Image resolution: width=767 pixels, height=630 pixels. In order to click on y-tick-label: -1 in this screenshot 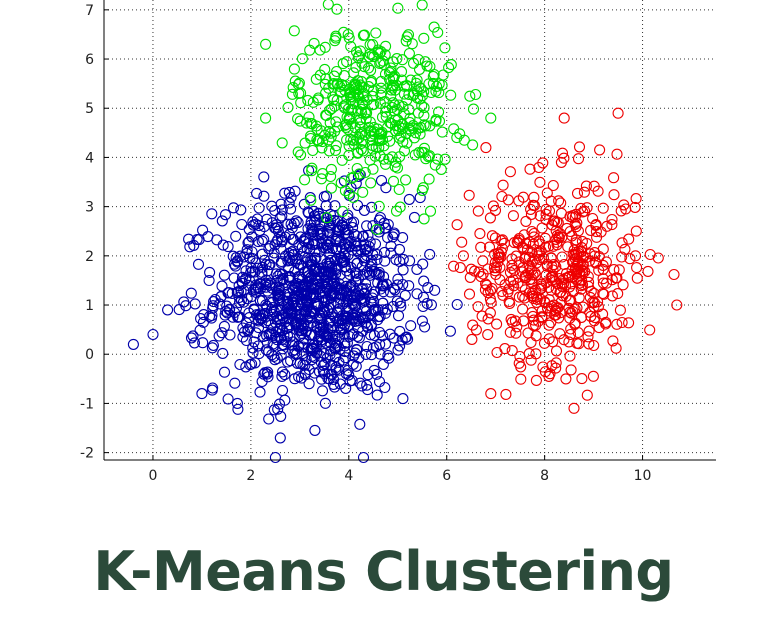, I will do `click(87, 404)`.